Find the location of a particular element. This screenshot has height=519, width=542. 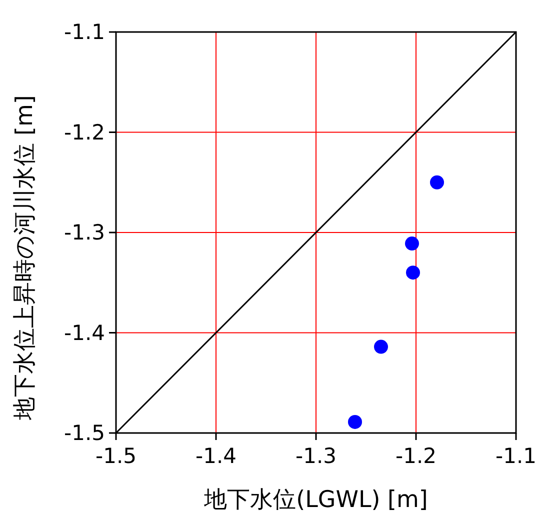

x-axis-title: 地下水位(LGWL) [m] is located at coordinates (315, 500).